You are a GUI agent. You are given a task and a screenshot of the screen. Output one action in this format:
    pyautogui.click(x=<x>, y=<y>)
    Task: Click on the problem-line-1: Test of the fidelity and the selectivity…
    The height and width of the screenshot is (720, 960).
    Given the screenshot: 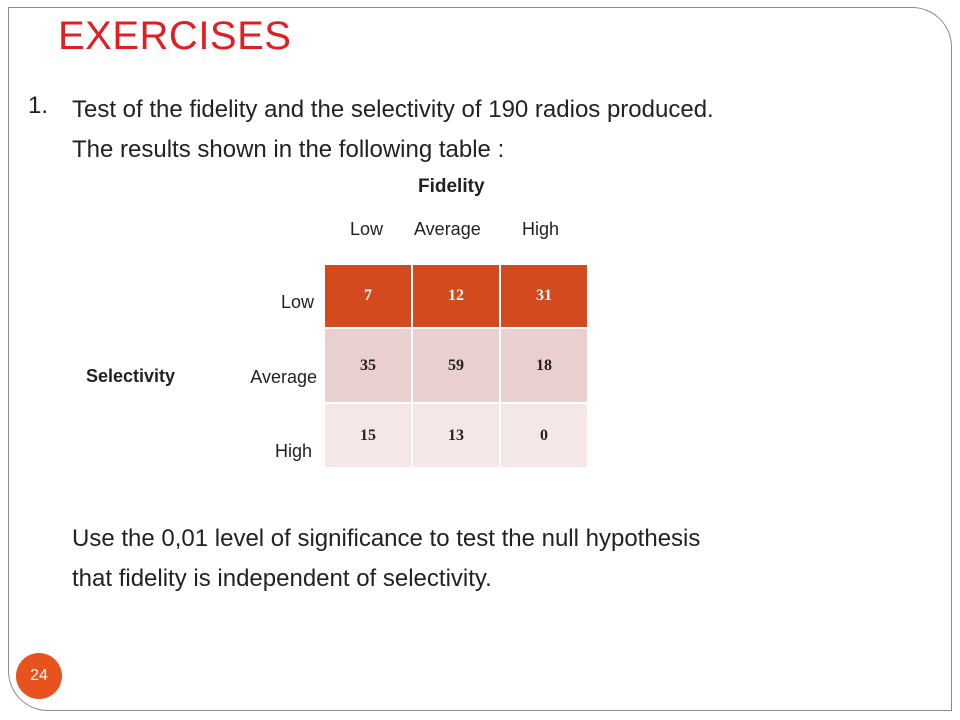 What is the action you would take?
    pyautogui.click(x=393, y=109)
    